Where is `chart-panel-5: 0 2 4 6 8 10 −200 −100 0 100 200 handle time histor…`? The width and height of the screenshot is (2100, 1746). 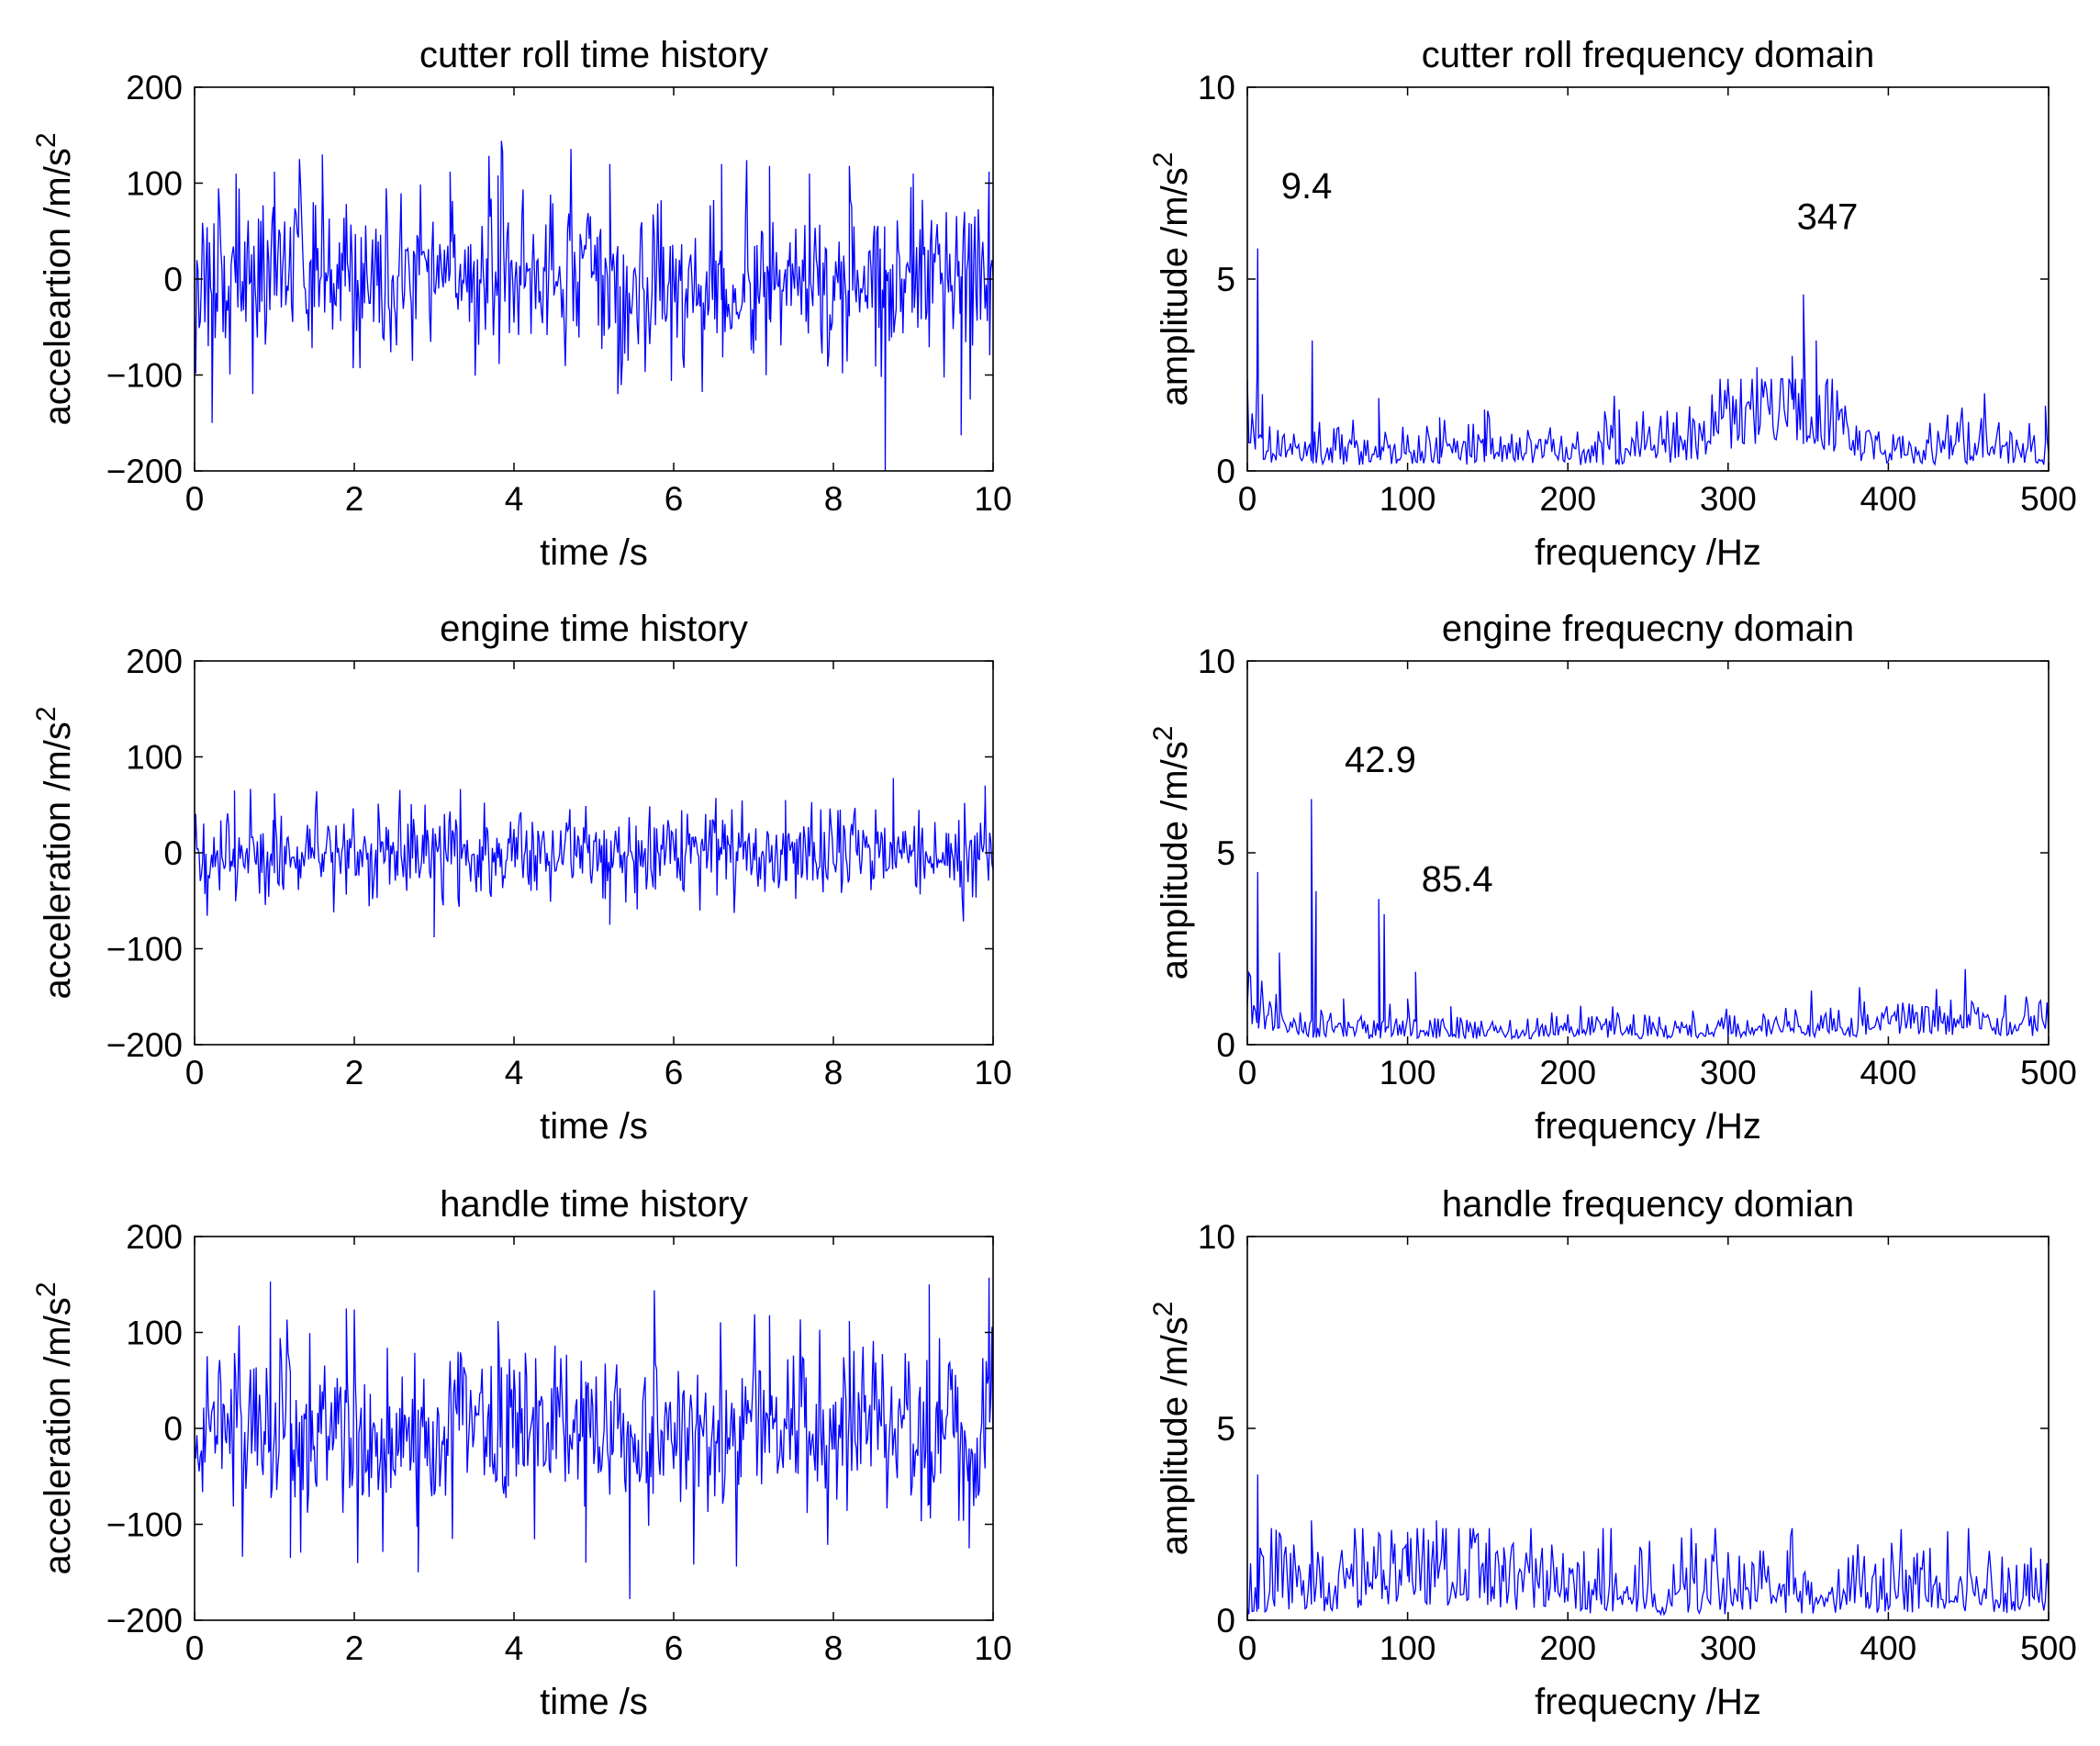
chart-panel-5: 0 2 4 6 8 10 −200 −100 0 100 200 handle time histor… is located at coordinates (521, 1453).